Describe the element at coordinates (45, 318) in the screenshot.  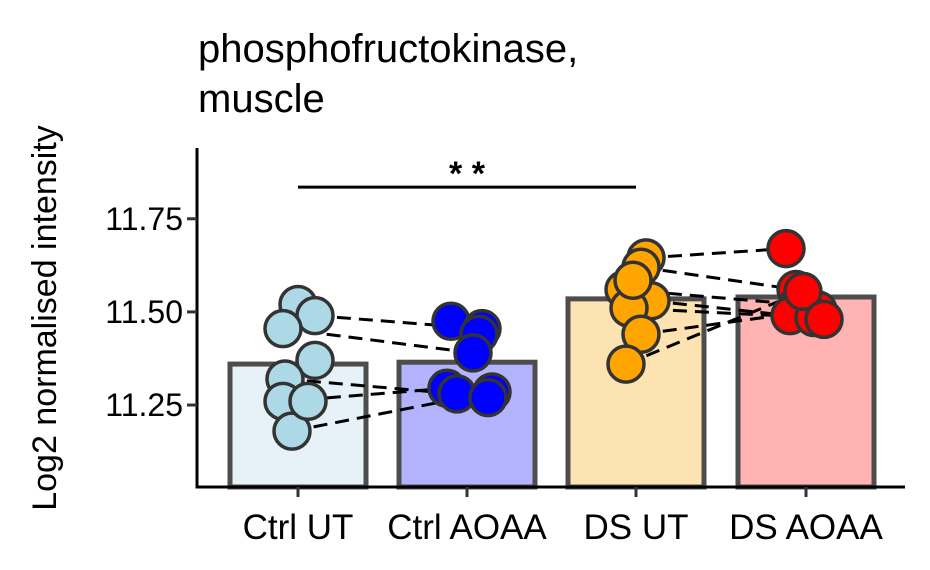
I see `y-axis-title: Log2 normalised intensity` at that location.